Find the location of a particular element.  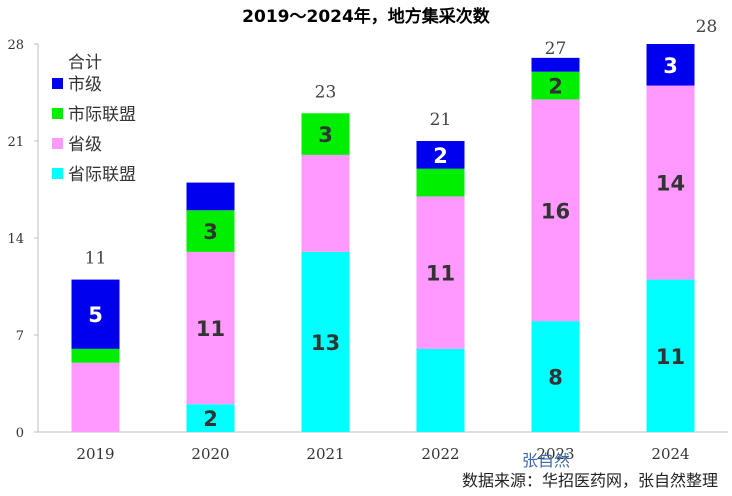

x-tick-label: 2020 is located at coordinates (210, 454).